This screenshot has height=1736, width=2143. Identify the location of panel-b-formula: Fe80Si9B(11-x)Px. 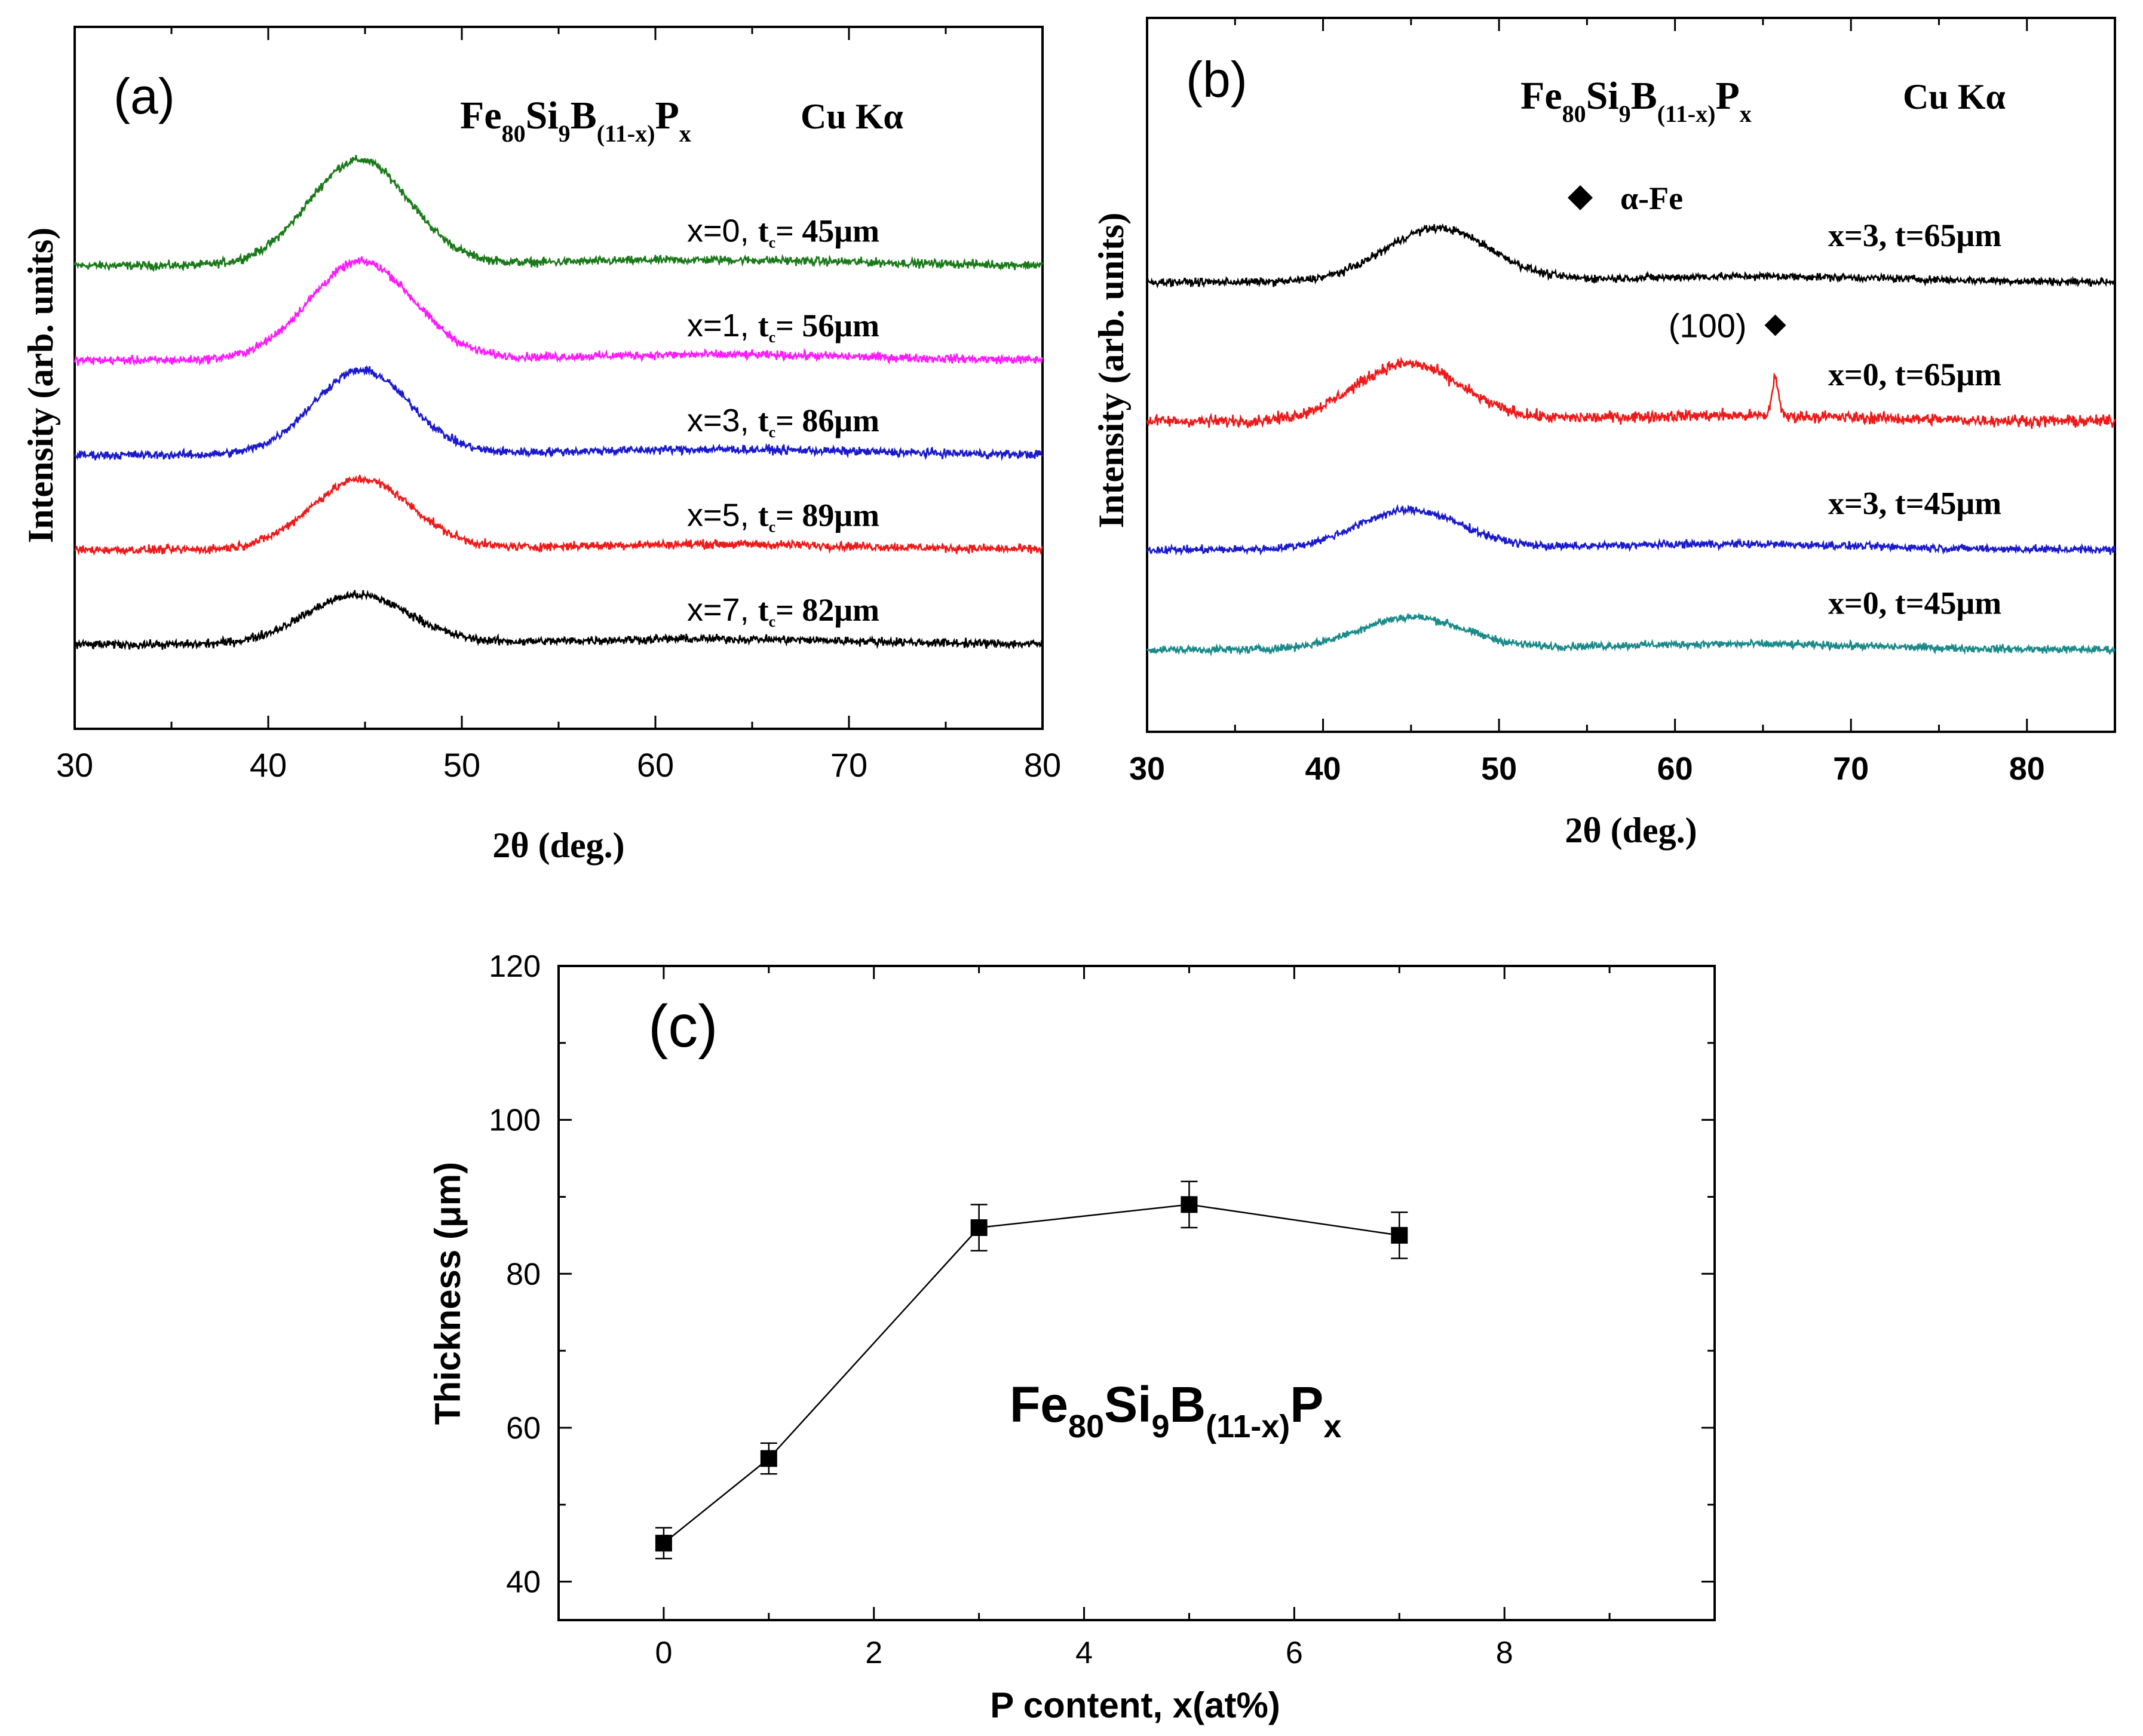
(1636, 100).